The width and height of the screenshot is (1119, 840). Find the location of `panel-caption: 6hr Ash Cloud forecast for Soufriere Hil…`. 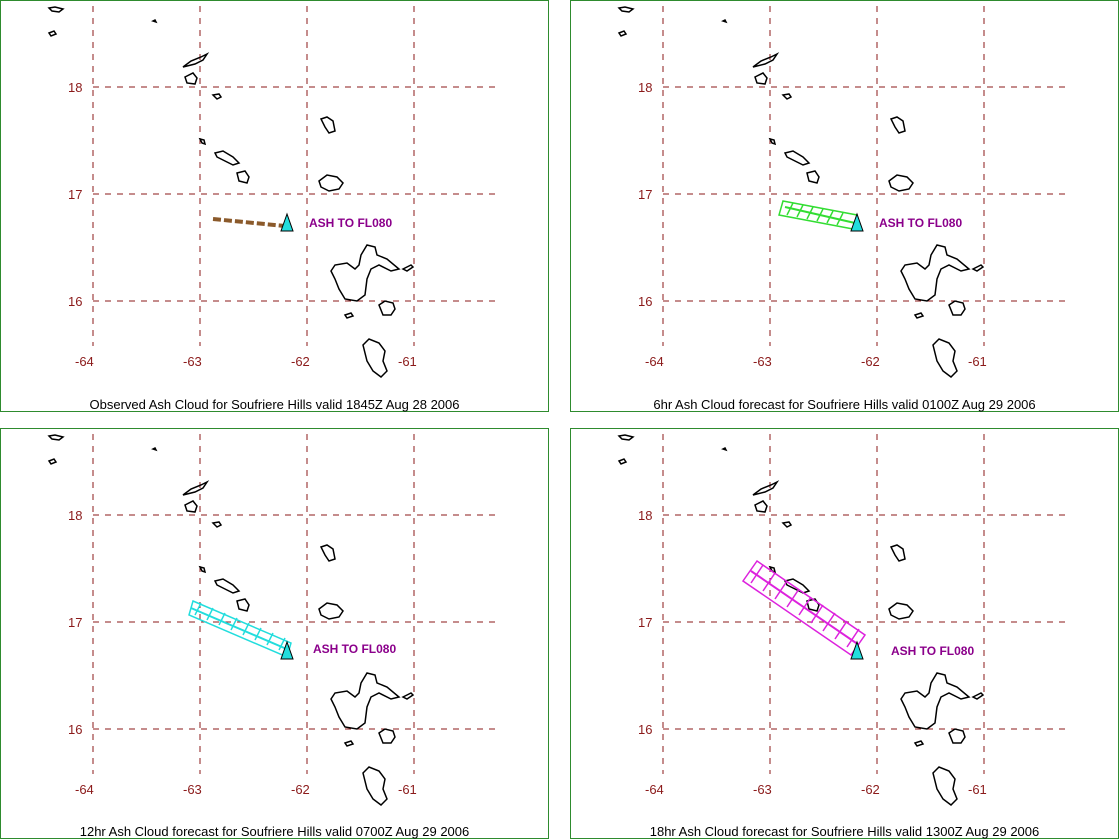

panel-caption: 6hr Ash Cloud forecast for Soufriere Hil… is located at coordinates (844, 404).